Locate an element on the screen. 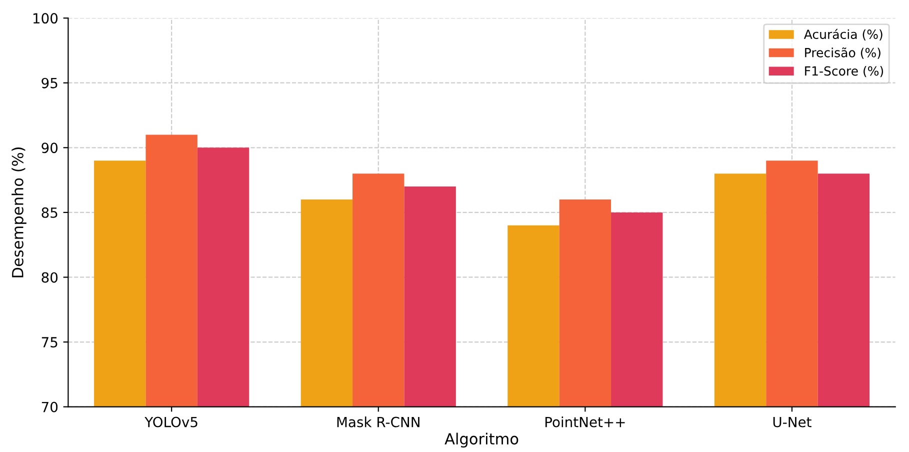  x-tick-label: U-Net is located at coordinates (792, 422).